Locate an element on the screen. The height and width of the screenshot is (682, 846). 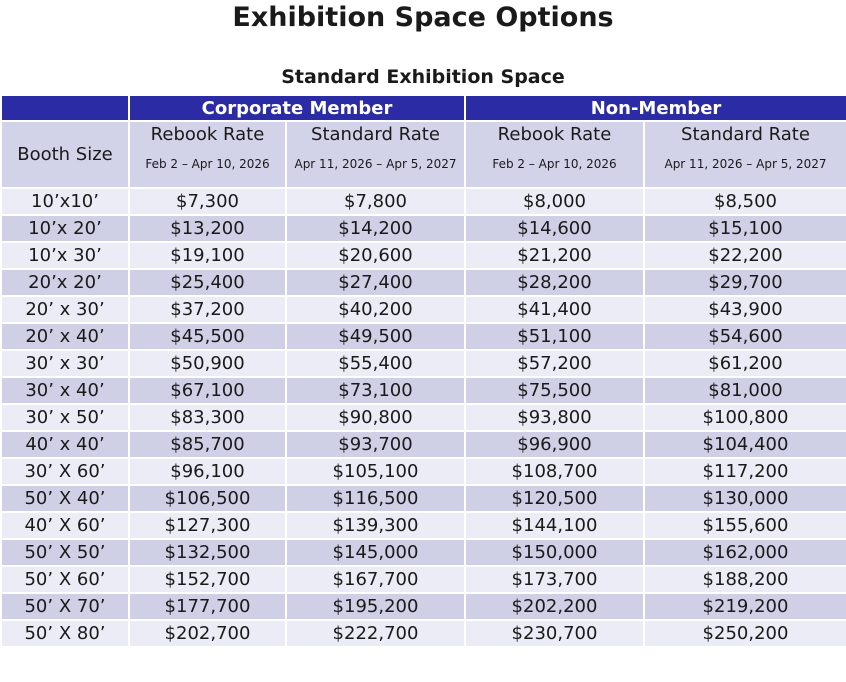
price-cell: $50,900 is located at coordinates (207, 363).